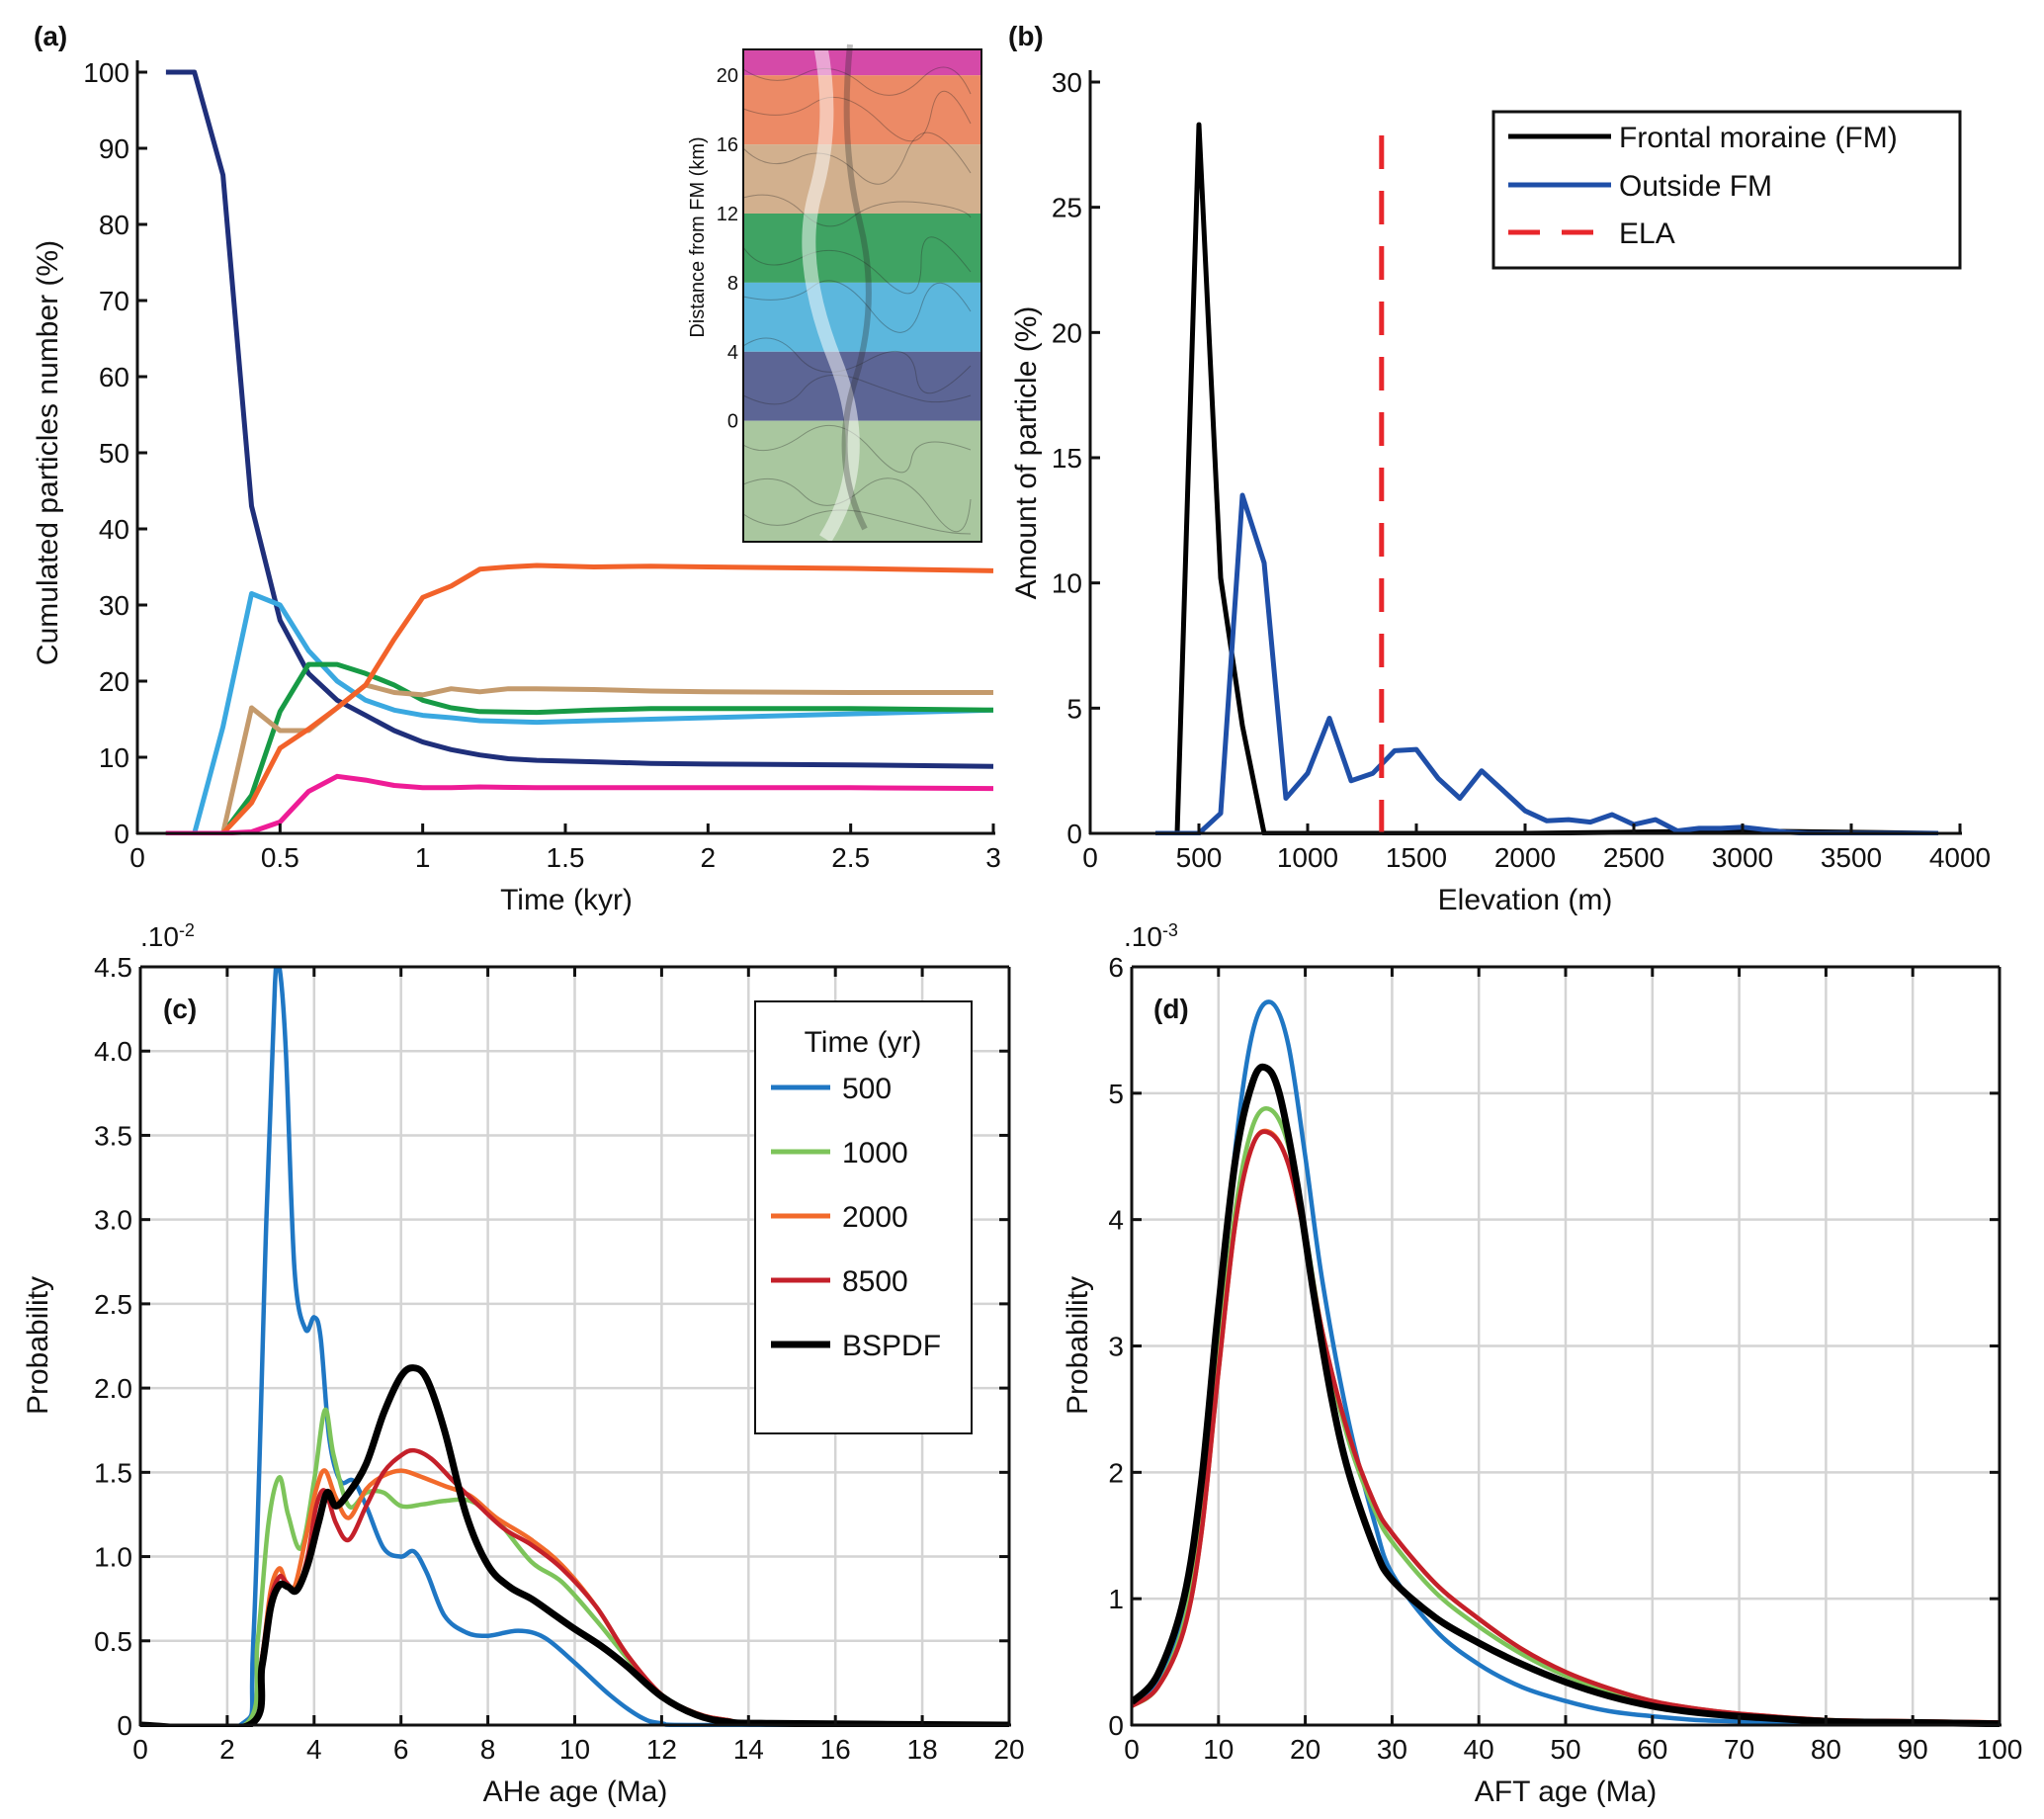 The width and height of the screenshot is (2044, 1819). I want to click on y-tick-label: 100, so click(106, 73).